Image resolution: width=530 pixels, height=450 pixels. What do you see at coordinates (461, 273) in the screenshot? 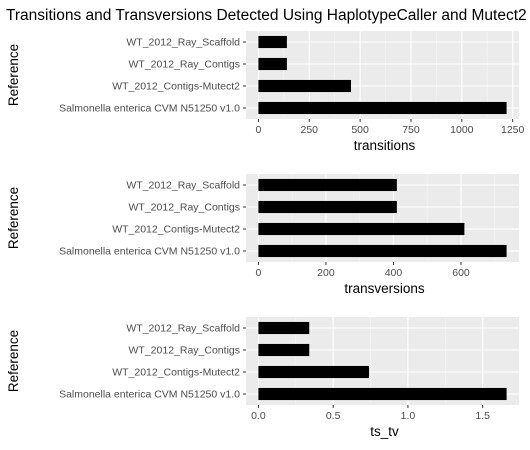
I see `x-tick-label: 600` at bounding box center [461, 273].